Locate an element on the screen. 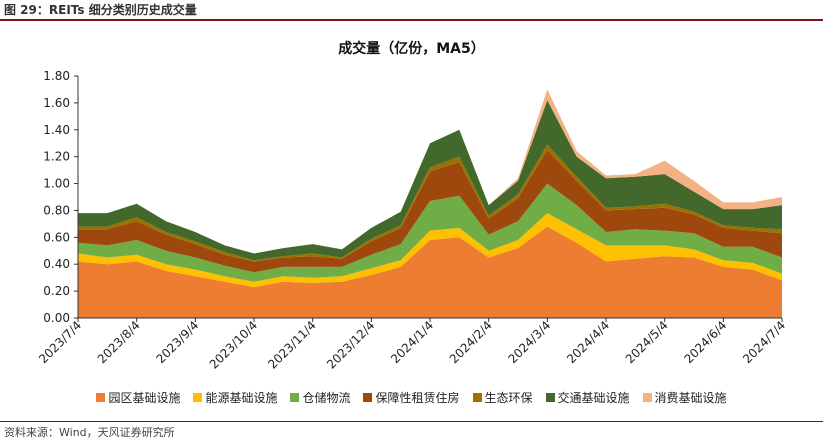 The image size is (823, 441). y-tick-label: 1.00 is located at coordinates (56, 184).